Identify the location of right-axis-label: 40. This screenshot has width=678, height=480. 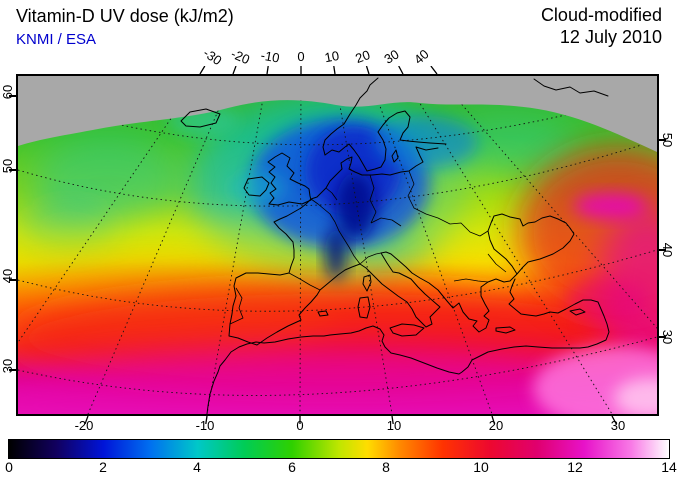
(667, 250).